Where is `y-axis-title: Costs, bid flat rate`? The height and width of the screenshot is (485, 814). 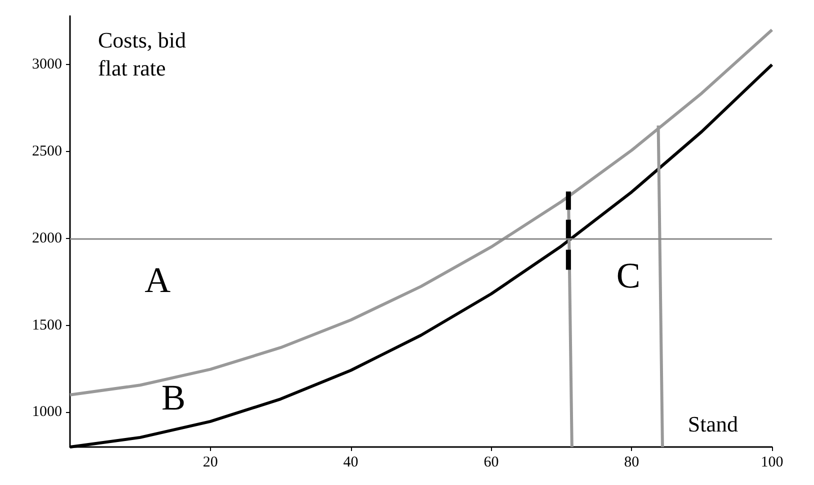 y-axis-title: Costs, bid flat rate is located at coordinates (142, 54).